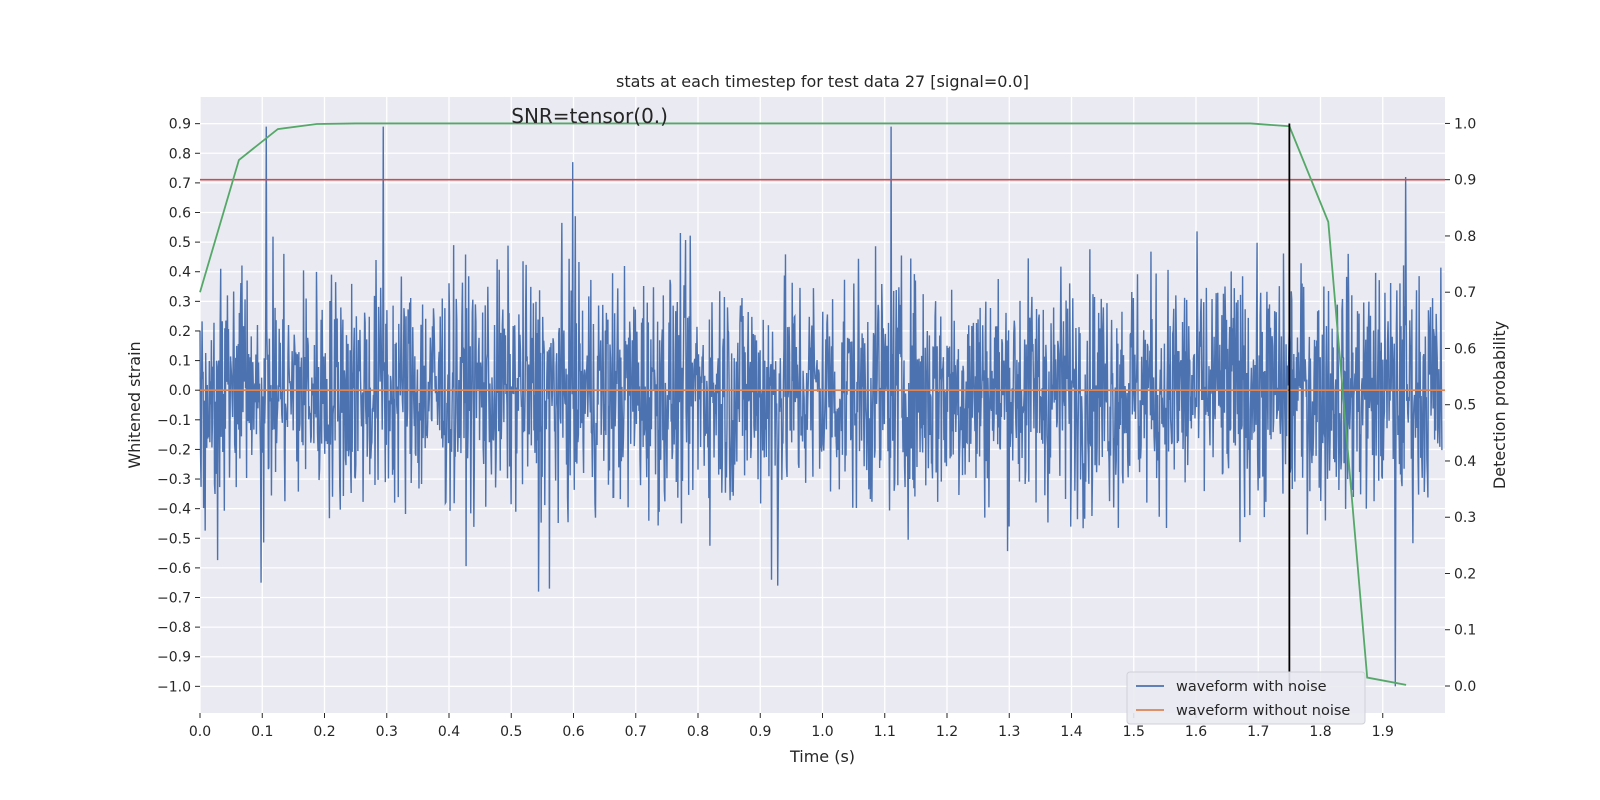 The height and width of the screenshot is (800, 1600). What do you see at coordinates (262, 732) in the screenshot?
I see `x-tick-label: 0.1` at bounding box center [262, 732].